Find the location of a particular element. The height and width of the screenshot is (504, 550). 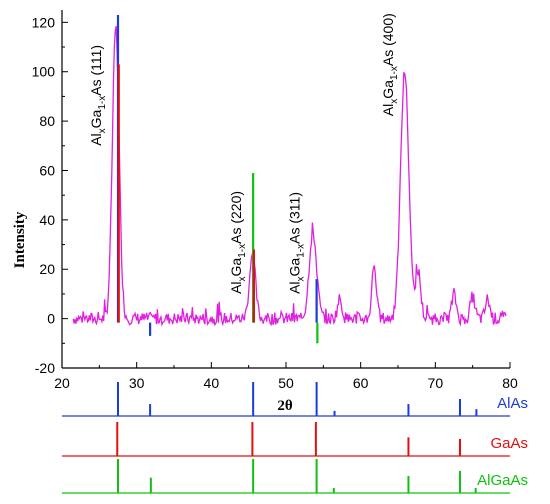

x-tick-label: 70 is located at coordinates (436, 383).